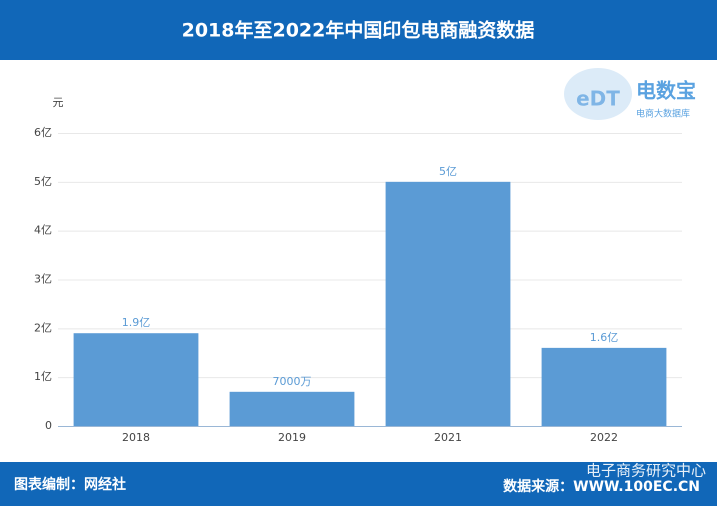 Image resolution: width=717 pixels, height=506 pixels. I want to click on y-unit: 元, so click(58, 102).